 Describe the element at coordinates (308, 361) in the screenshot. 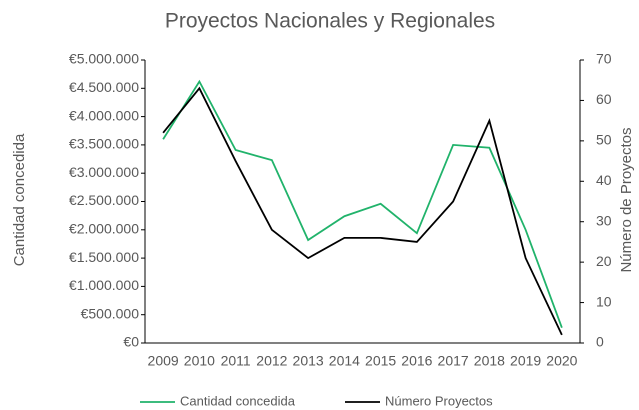

I see `x-tick-label: 2013` at that location.